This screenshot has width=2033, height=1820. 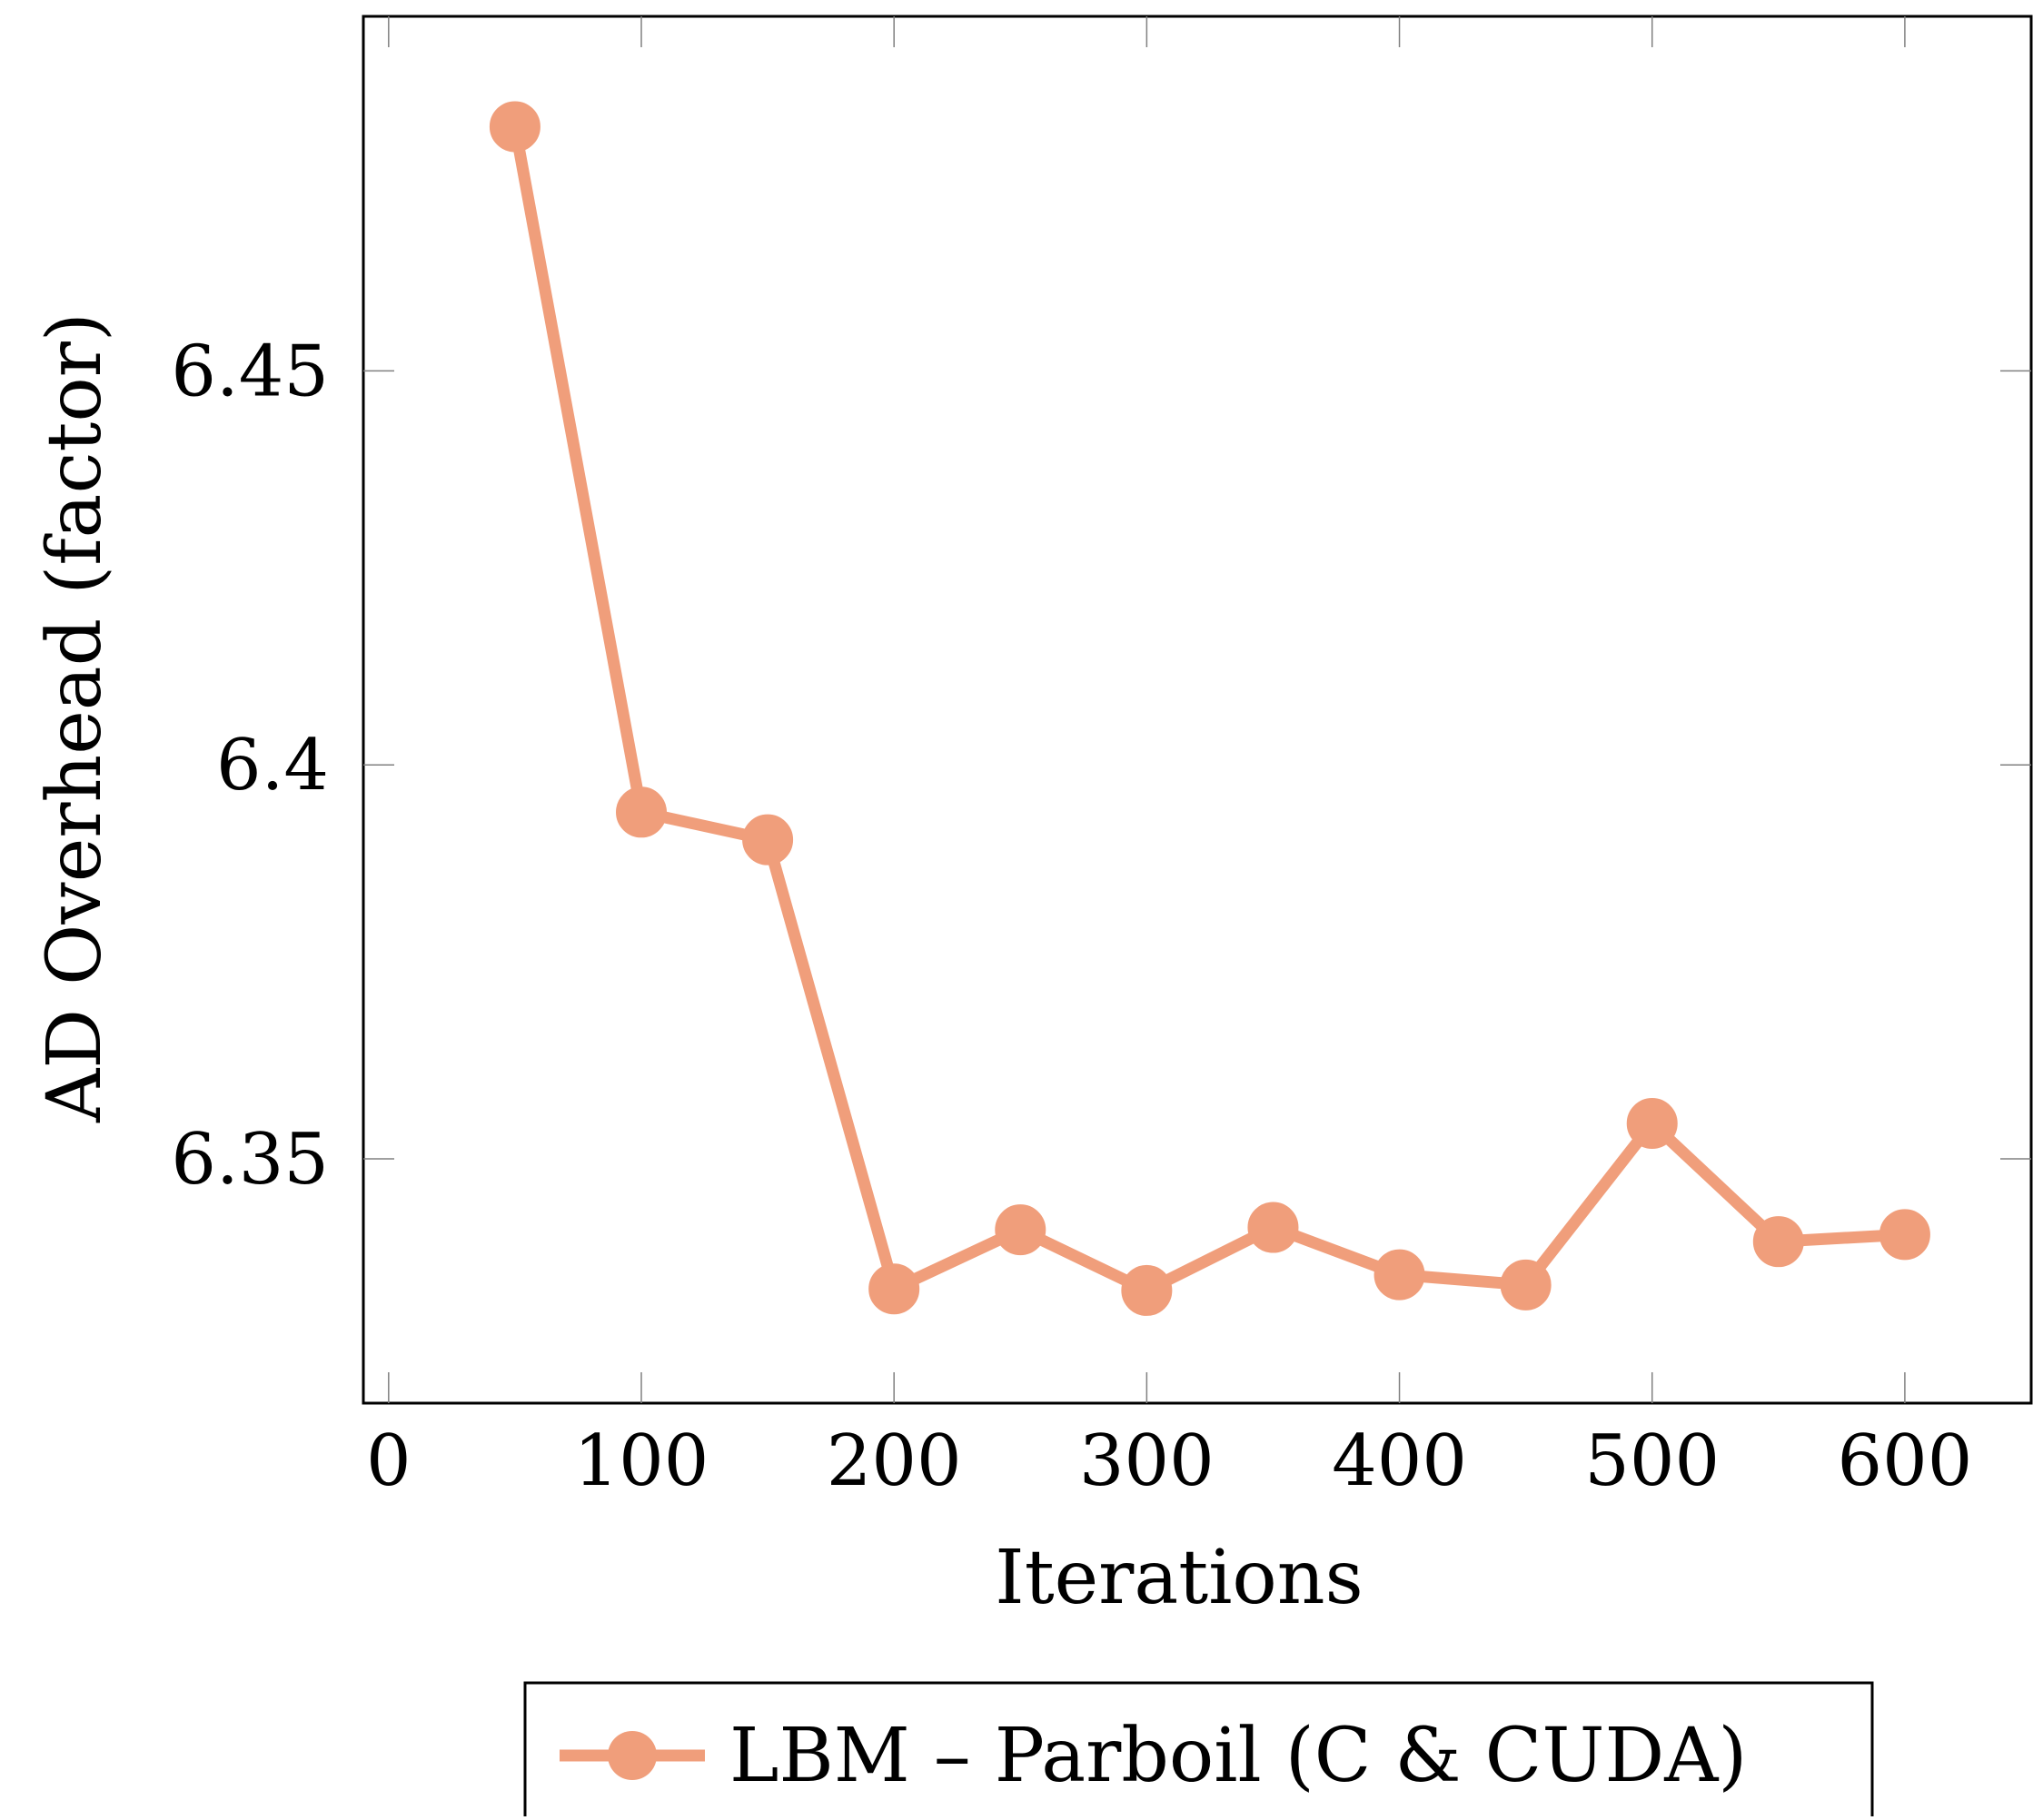 What do you see at coordinates (1238, 1756) in the screenshot?
I see `legend-label: LBM – Parboil (C & CUDA)` at bounding box center [1238, 1756].